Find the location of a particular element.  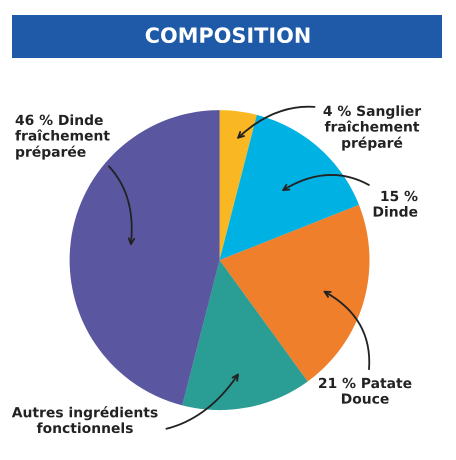

slice-label: Autres ingrédients fonctionnels is located at coordinates (85, 420).